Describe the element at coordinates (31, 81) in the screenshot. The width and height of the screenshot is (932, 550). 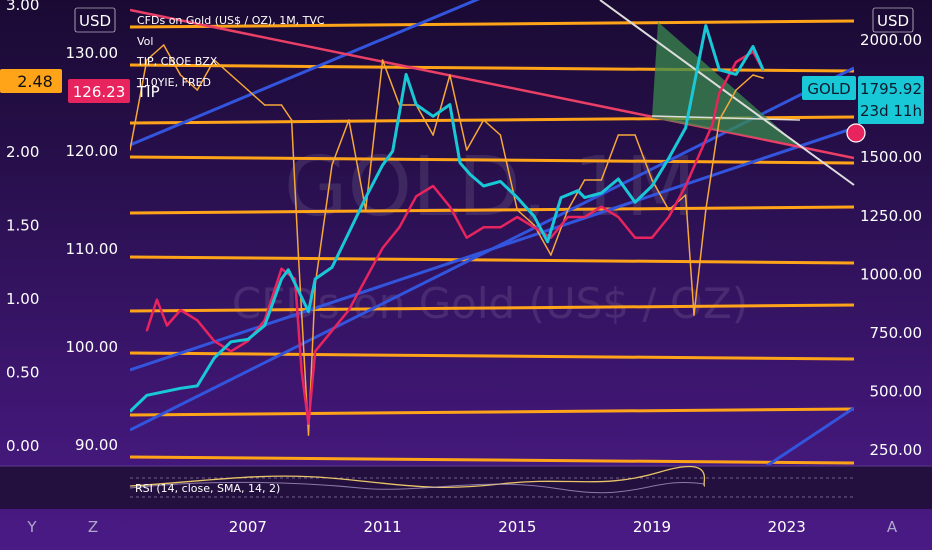
I see `t10yie-badge` at that location.